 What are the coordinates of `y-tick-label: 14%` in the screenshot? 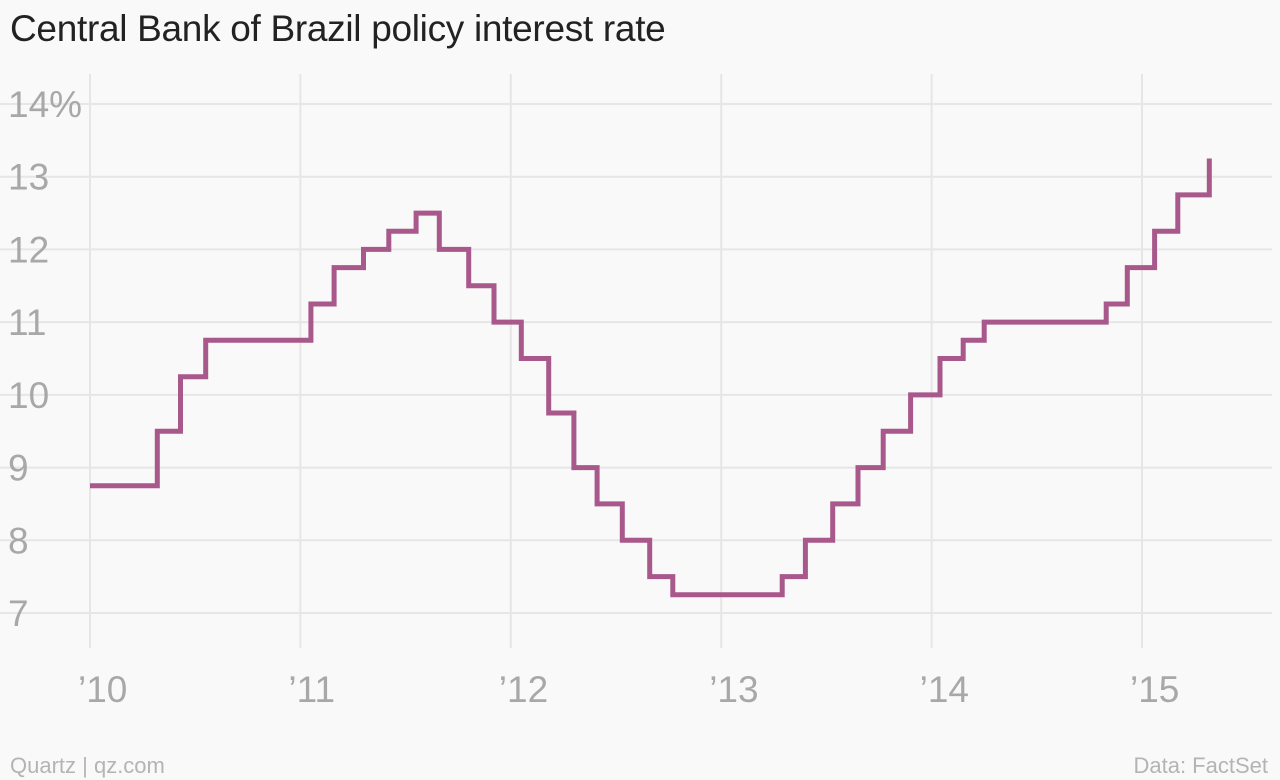 It's located at (45, 104).